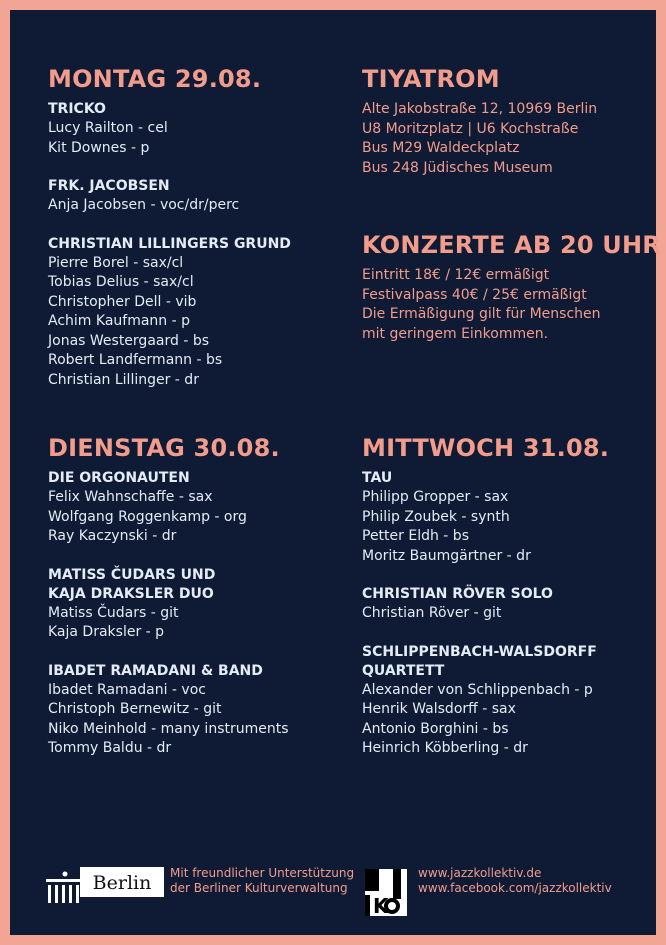  What do you see at coordinates (147, 516) in the screenshot?
I see `musician: Wolfgang Roggenkamp - org` at bounding box center [147, 516].